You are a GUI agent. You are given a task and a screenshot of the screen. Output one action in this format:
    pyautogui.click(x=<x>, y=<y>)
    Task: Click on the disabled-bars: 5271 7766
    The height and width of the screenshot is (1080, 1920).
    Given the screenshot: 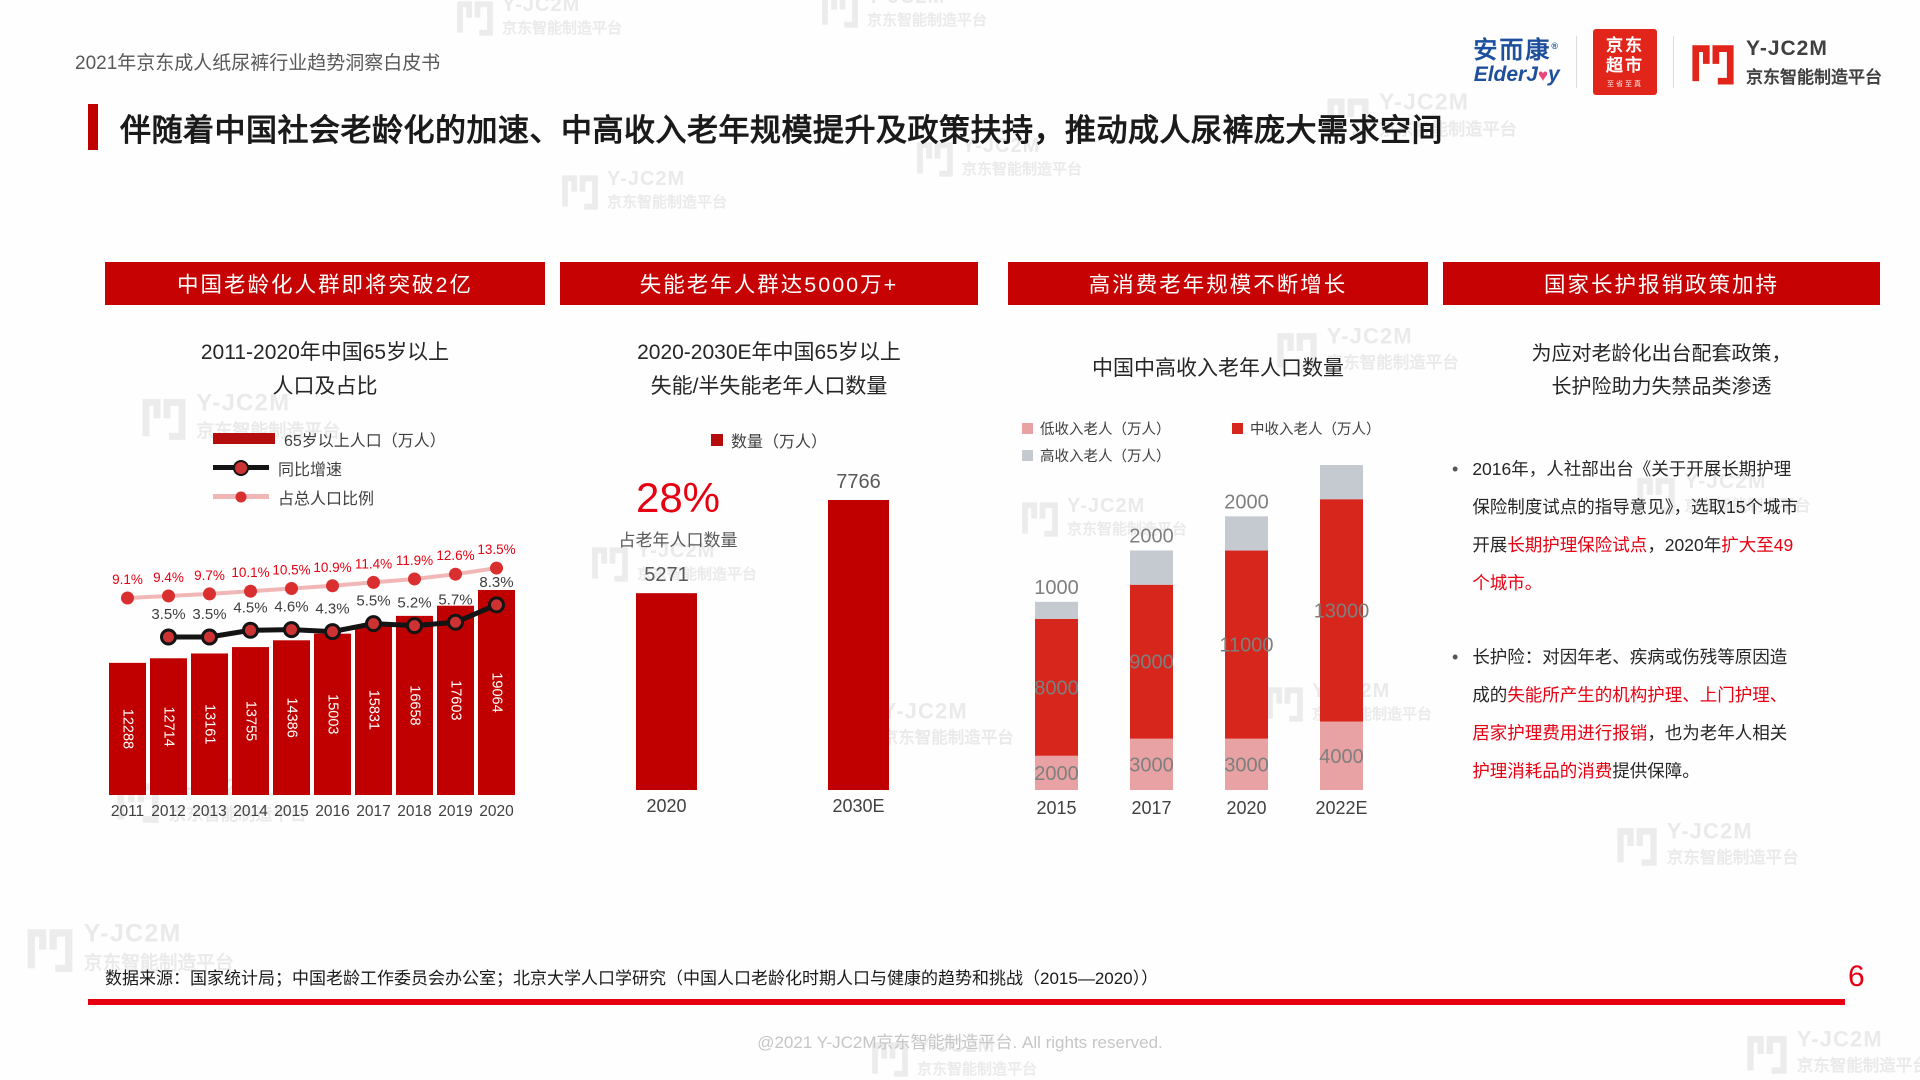 What is the action you would take?
    pyautogui.click(x=762, y=630)
    